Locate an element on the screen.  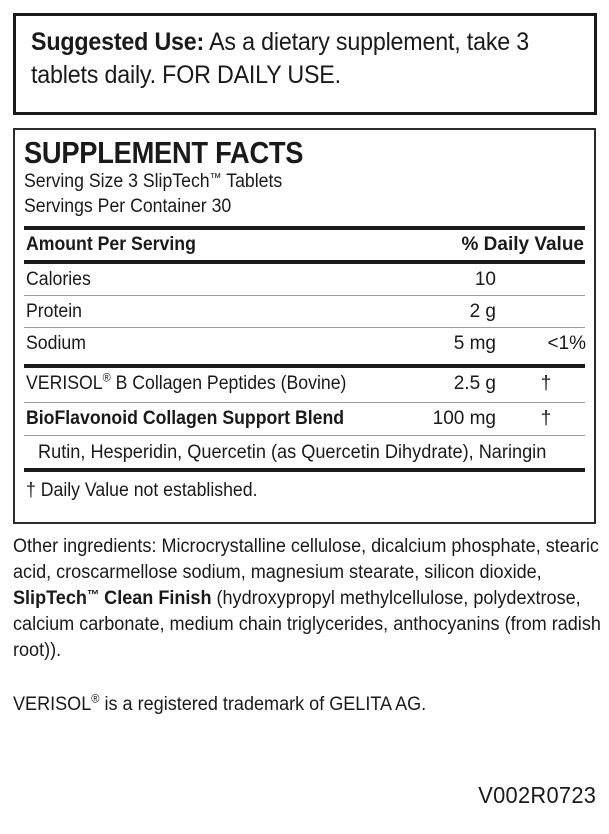
rule-below-amount-header is located at coordinates (304, 262).